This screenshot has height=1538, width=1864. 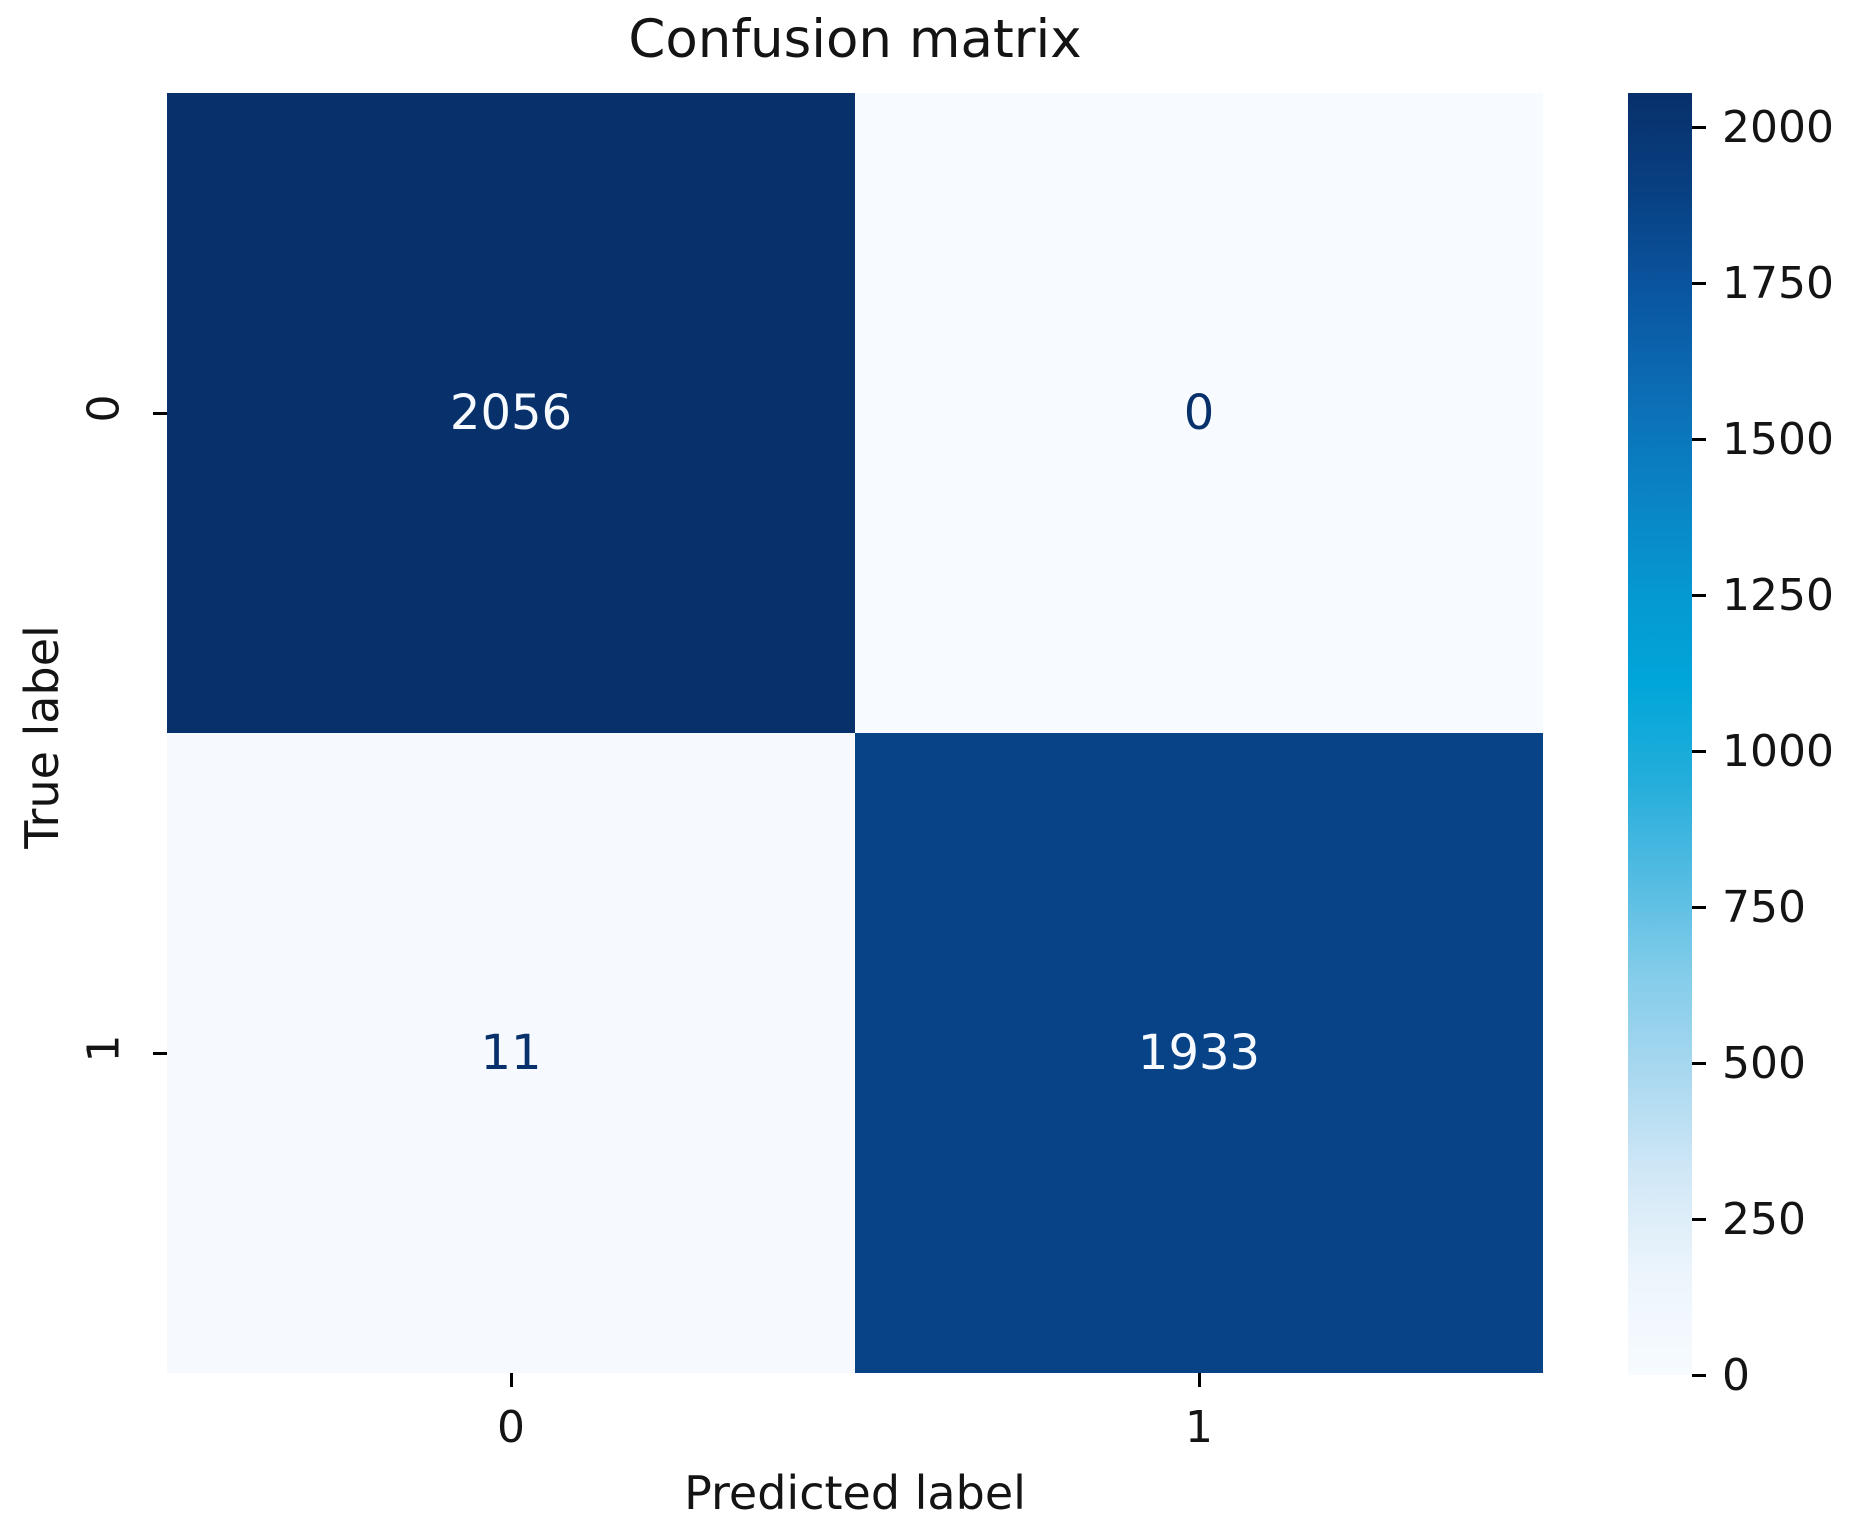 What do you see at coordinates (855, 1493) in the screenshot?
I see `x-axis-label: Predicted label` at bounding box center [855, 1493].